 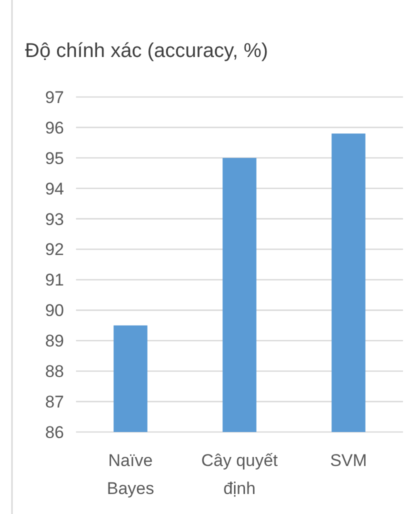 I want to click on y-tick-label: 96, so click(x=54, y=128).